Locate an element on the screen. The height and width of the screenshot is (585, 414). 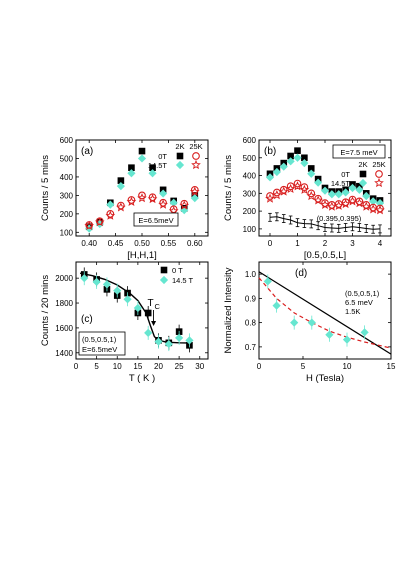
x-axis-label: H (Tesla) is located at coordinates (325, 378).